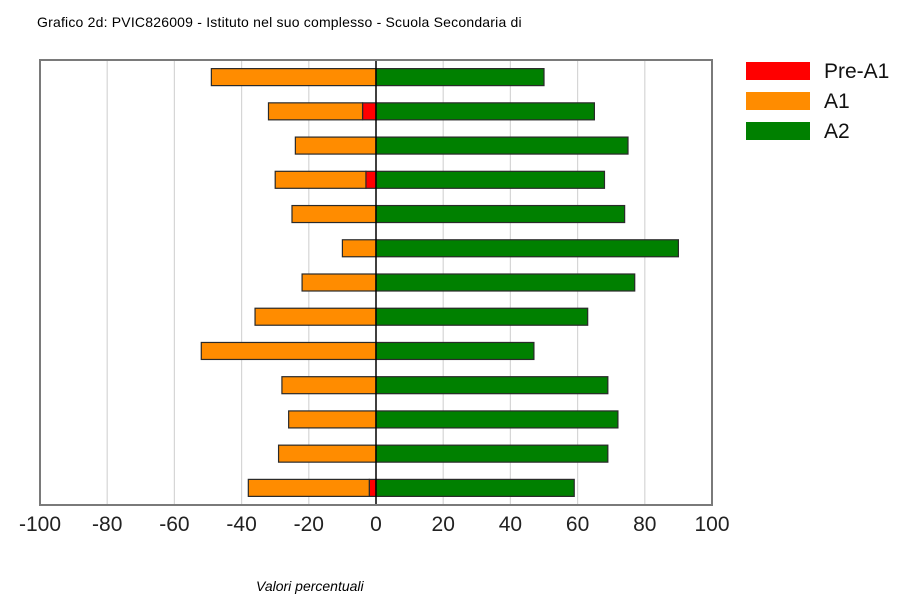  Describe the element at coordinates (711, 524) in the screenshot. I see `x-tick-label: 100` at that location.